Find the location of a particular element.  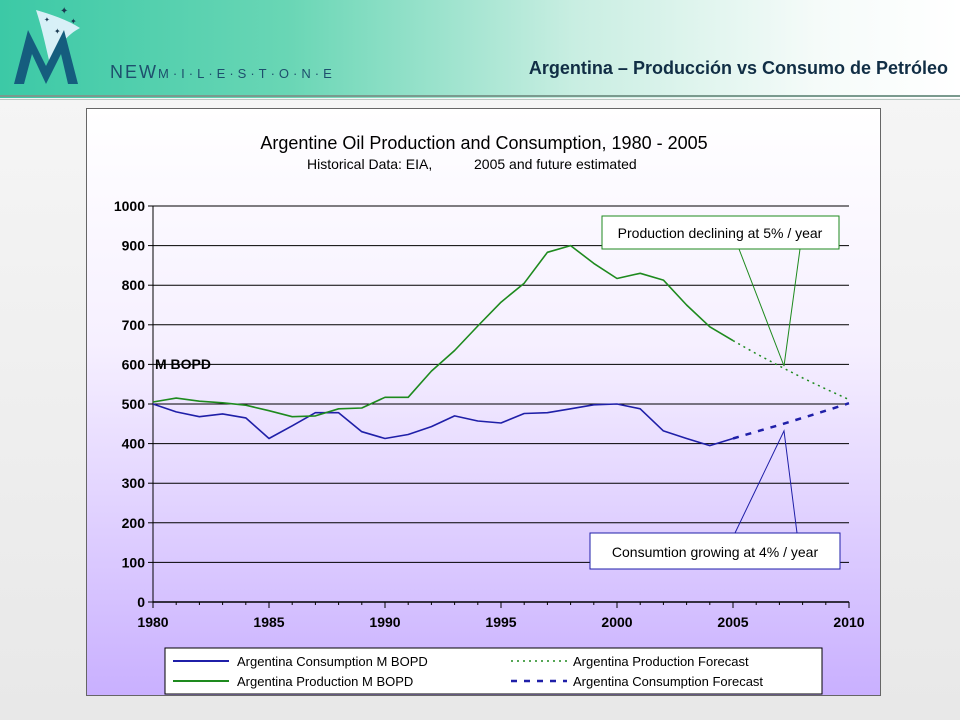

legend-label-production-forecast: Argentina Production Forecast is located at coordinates (661, 661).